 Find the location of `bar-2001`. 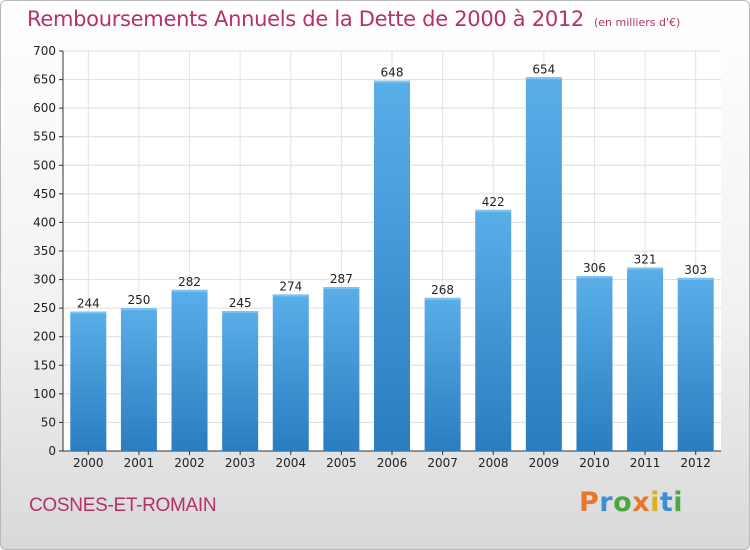

bar-2001 is located at coordinates (138, 379).